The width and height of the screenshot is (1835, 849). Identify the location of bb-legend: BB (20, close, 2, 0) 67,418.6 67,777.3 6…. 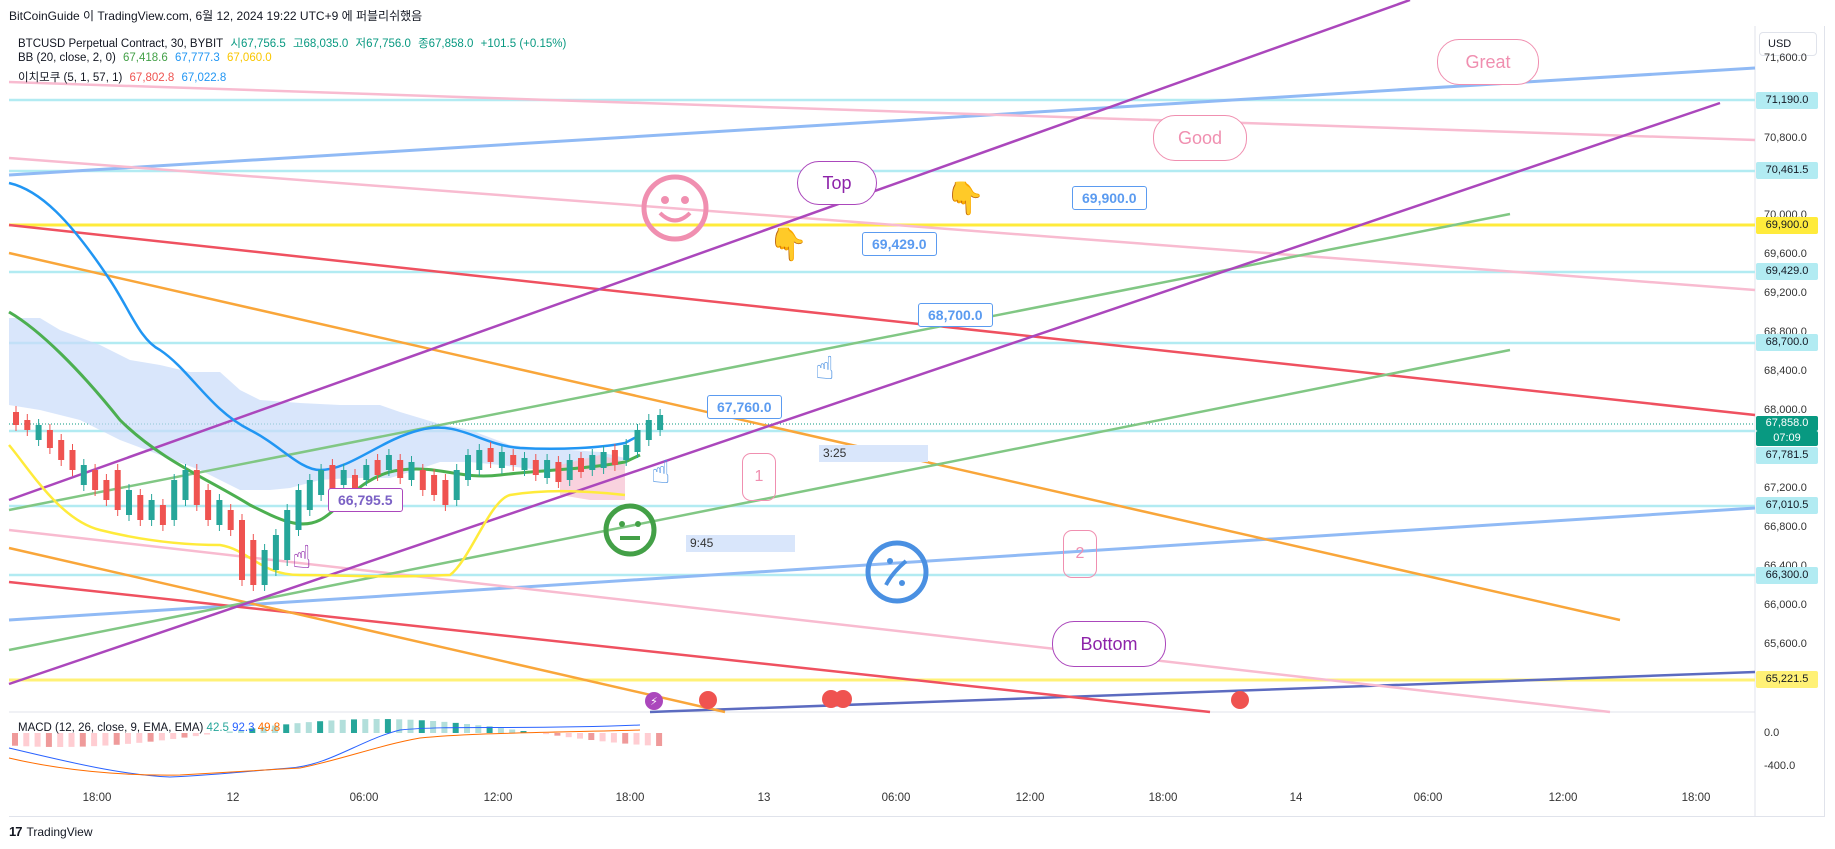
(147, 58).